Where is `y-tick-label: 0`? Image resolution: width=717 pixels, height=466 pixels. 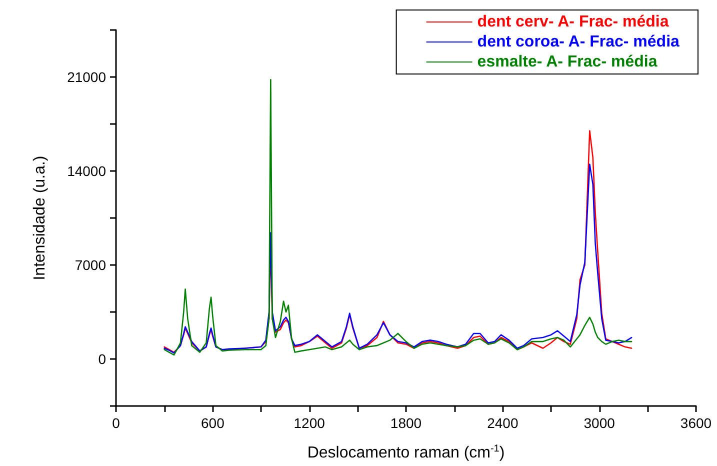
y-tick-label: 0 is located at coordinates (102, 359).